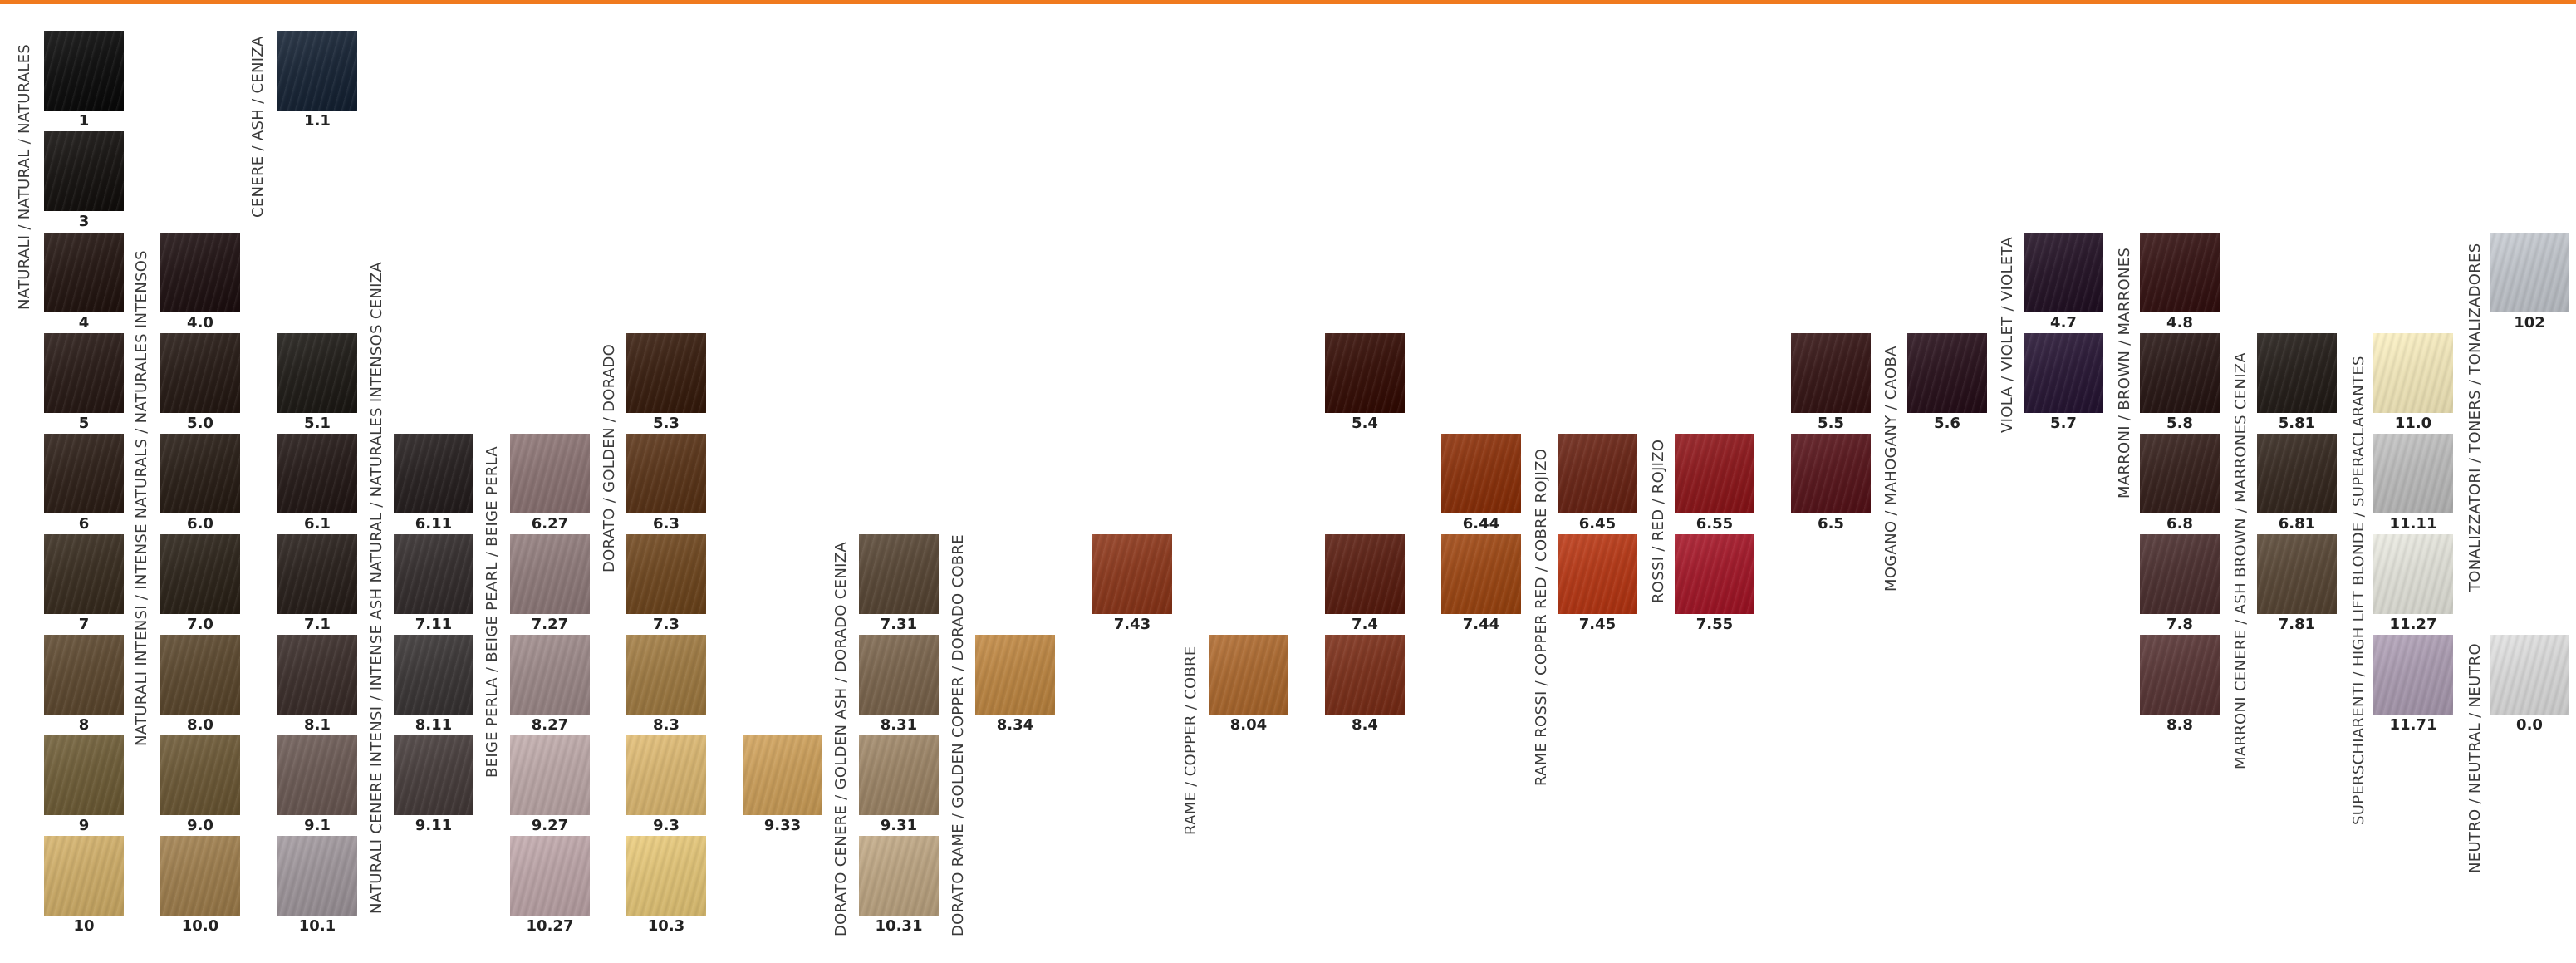 Image resolution: width=2576 pixels, height=963 pixels. I want to click on shade-code: 8.3, so click(666, 725).